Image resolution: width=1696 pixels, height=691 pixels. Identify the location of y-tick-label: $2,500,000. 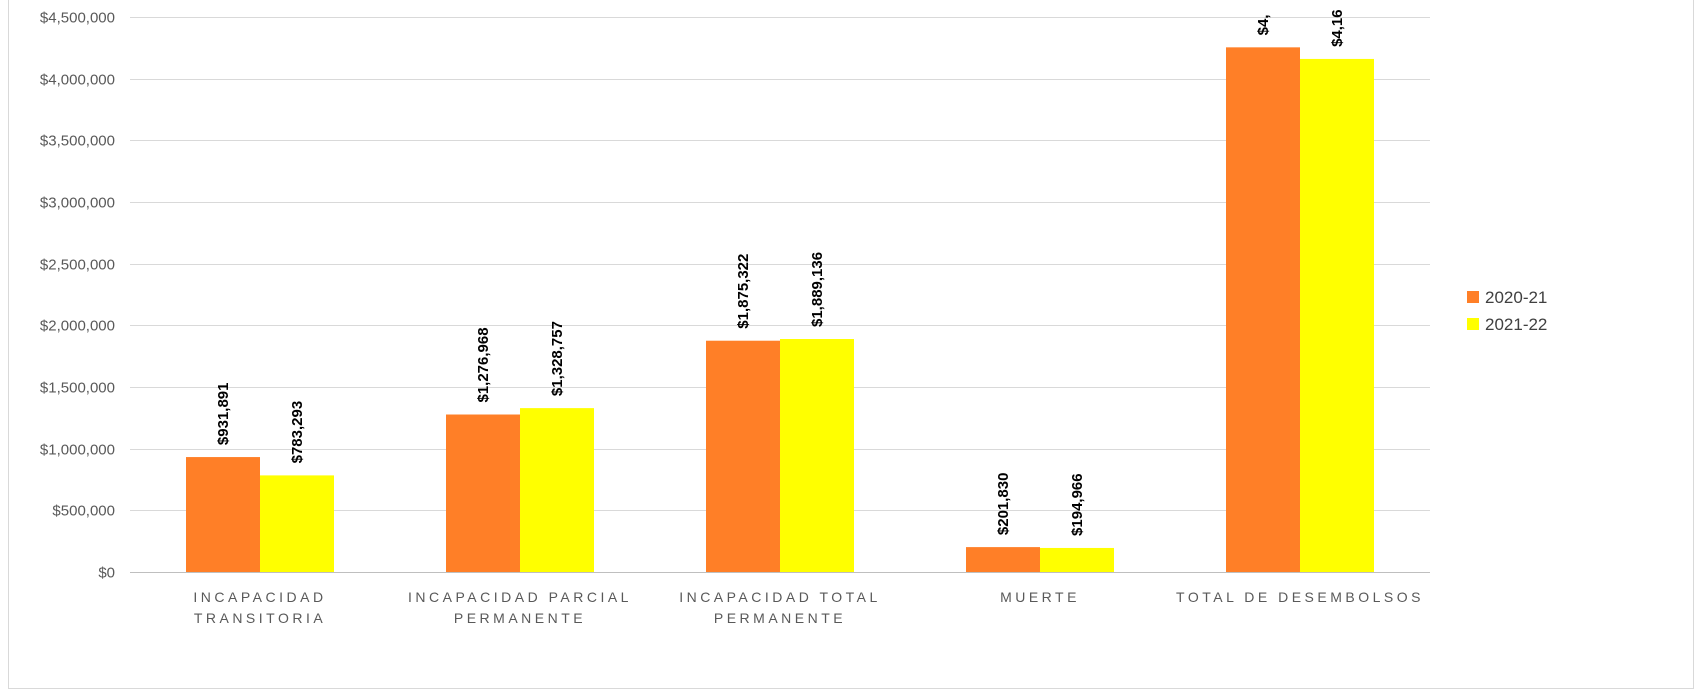
(77, 265).